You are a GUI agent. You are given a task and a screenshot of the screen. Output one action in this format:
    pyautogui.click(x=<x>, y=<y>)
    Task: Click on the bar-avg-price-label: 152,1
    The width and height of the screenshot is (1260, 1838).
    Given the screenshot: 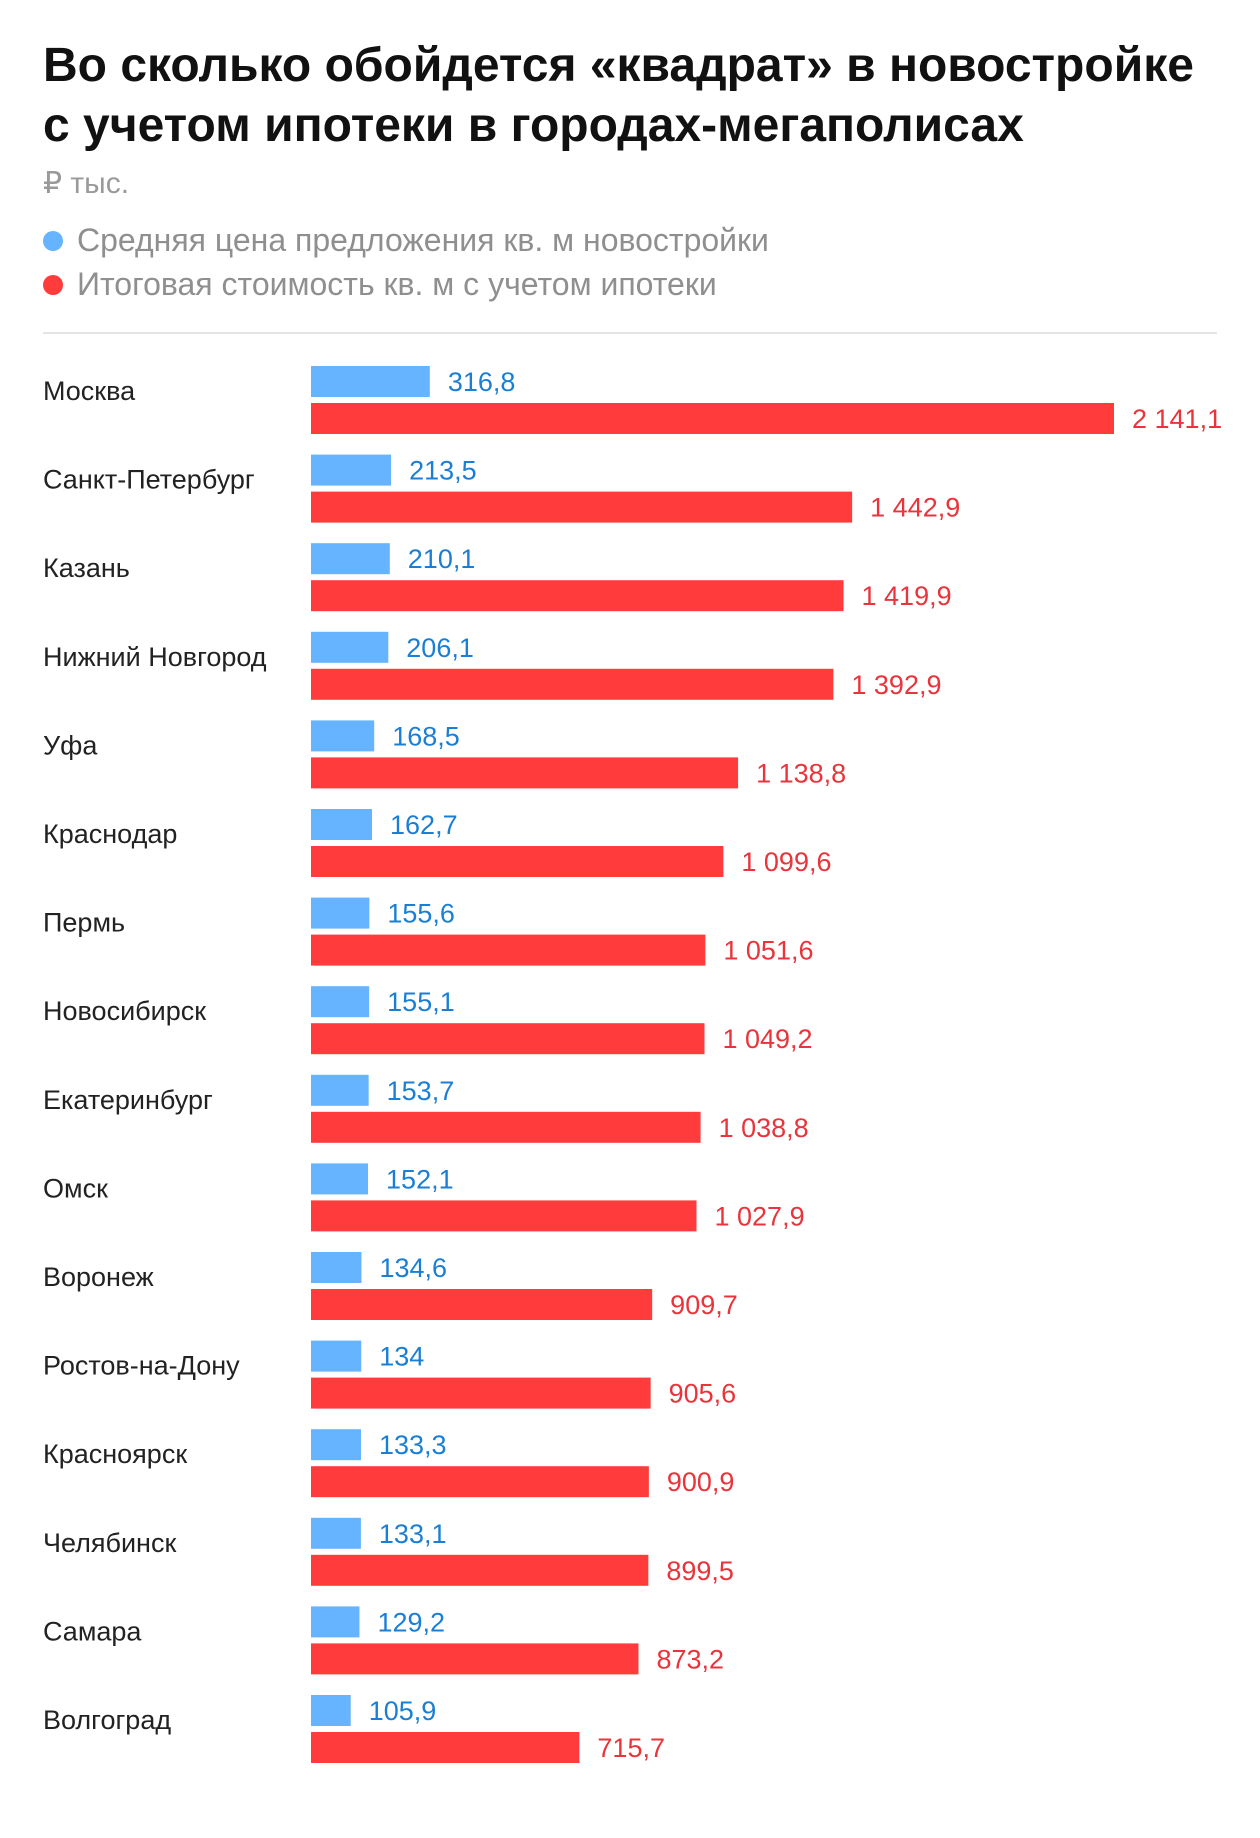 What is the action you would take?
    pyautogui.click(x=420, y=1179)
    